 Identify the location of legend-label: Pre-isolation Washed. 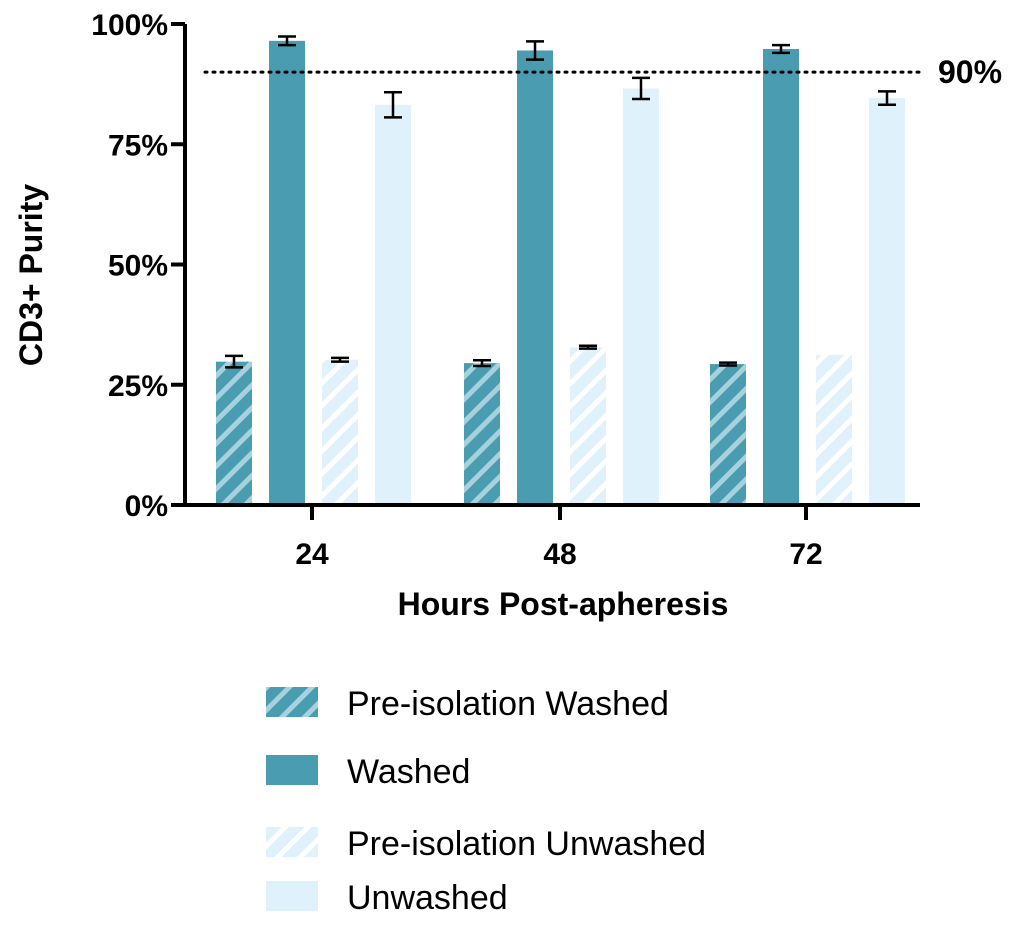
(508, 704).